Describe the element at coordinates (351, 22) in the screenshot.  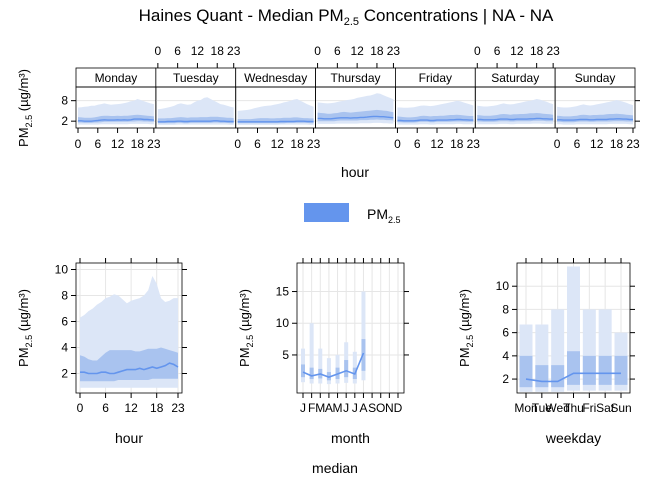
I see `chart-title-sub: 2.5` at that location.